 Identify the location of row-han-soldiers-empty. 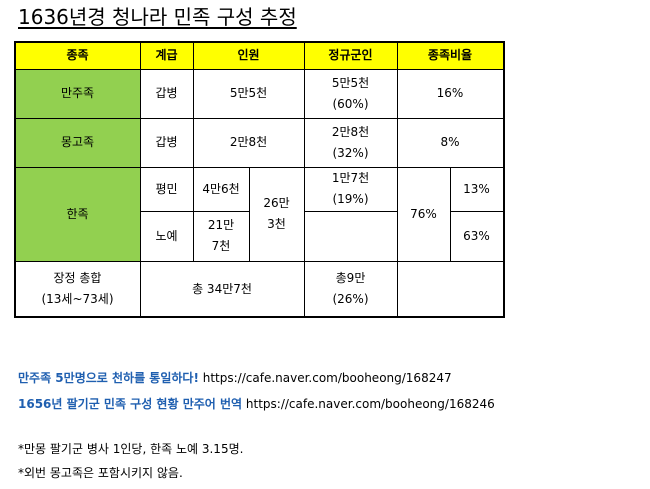
(350, 236).